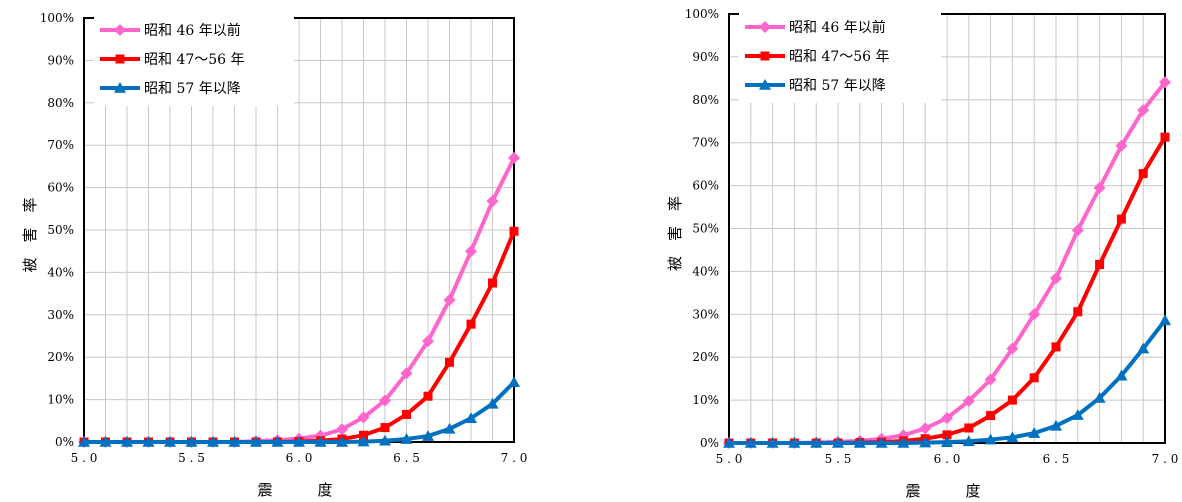  What do you see at coordinates (60, 188) in the screenshot?
I see `y-tick-label: 60%` at bounding box center [60, 188].